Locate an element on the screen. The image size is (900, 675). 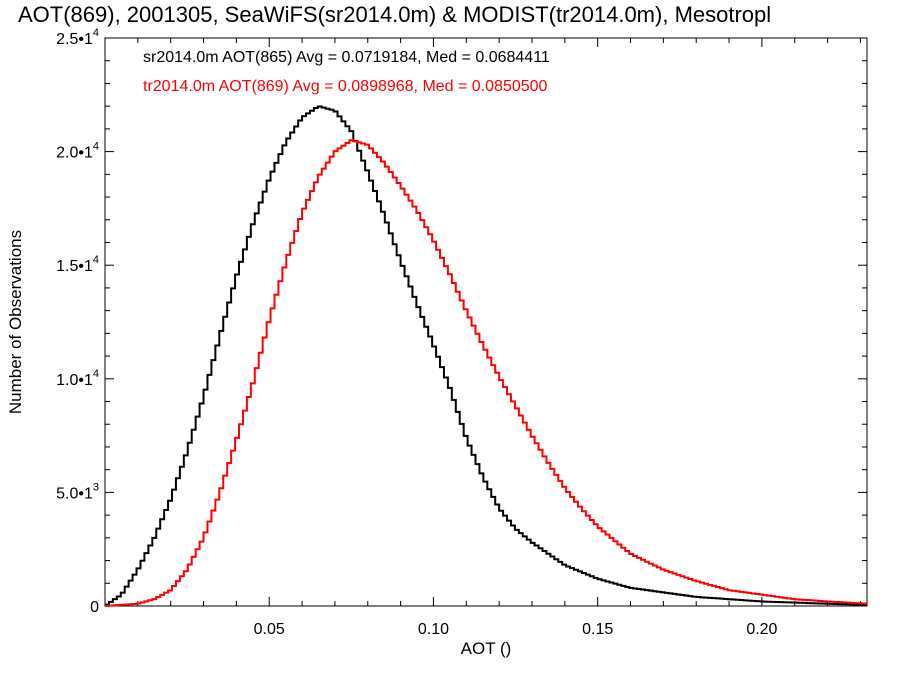
y-tick-mantissa: 5.0•1 is located at coordinates (74, 493).